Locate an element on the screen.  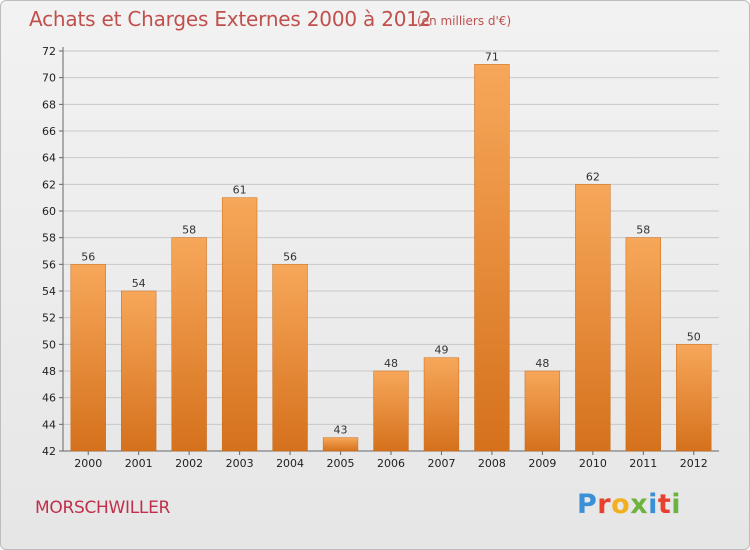
bar-2001 is located at coordinates (139, 371).